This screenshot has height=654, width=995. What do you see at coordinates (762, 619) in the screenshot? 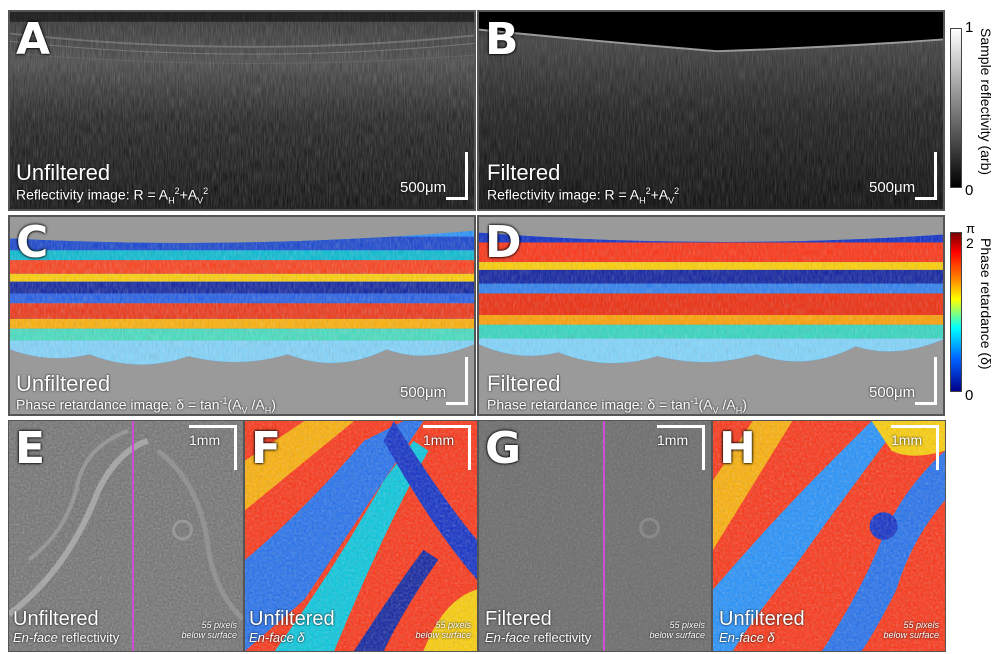
I see `panel-h-title: Unfiltered` at bounding box center [762, 619].